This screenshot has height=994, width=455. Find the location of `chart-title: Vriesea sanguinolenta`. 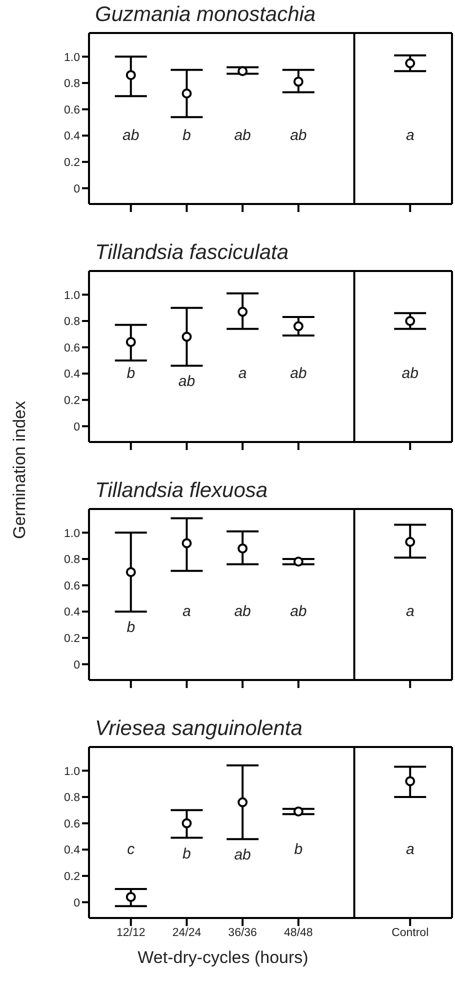

chart-title: Vriesea sanguinolenta is located at coordinates (199, 729).